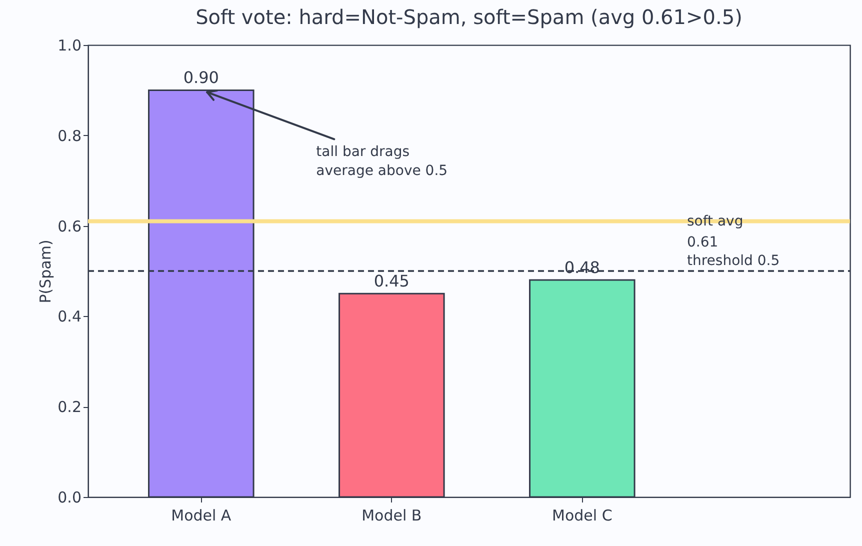 The height and width of the screenshot is (546, 862). I want to click on data-label: 0.48, so click(582, 268).